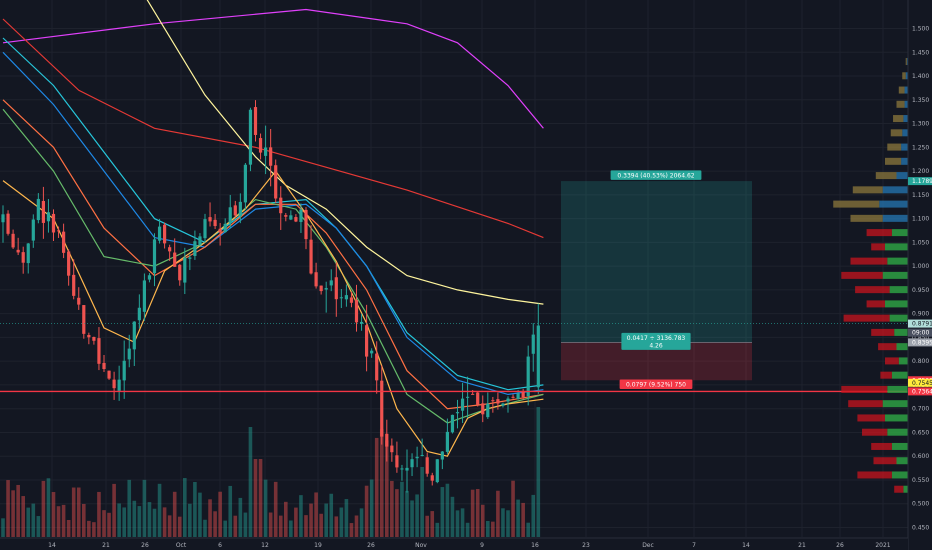 The image size is (932, 550). I want to click on time-tick-label: 21, so click(106, 545).